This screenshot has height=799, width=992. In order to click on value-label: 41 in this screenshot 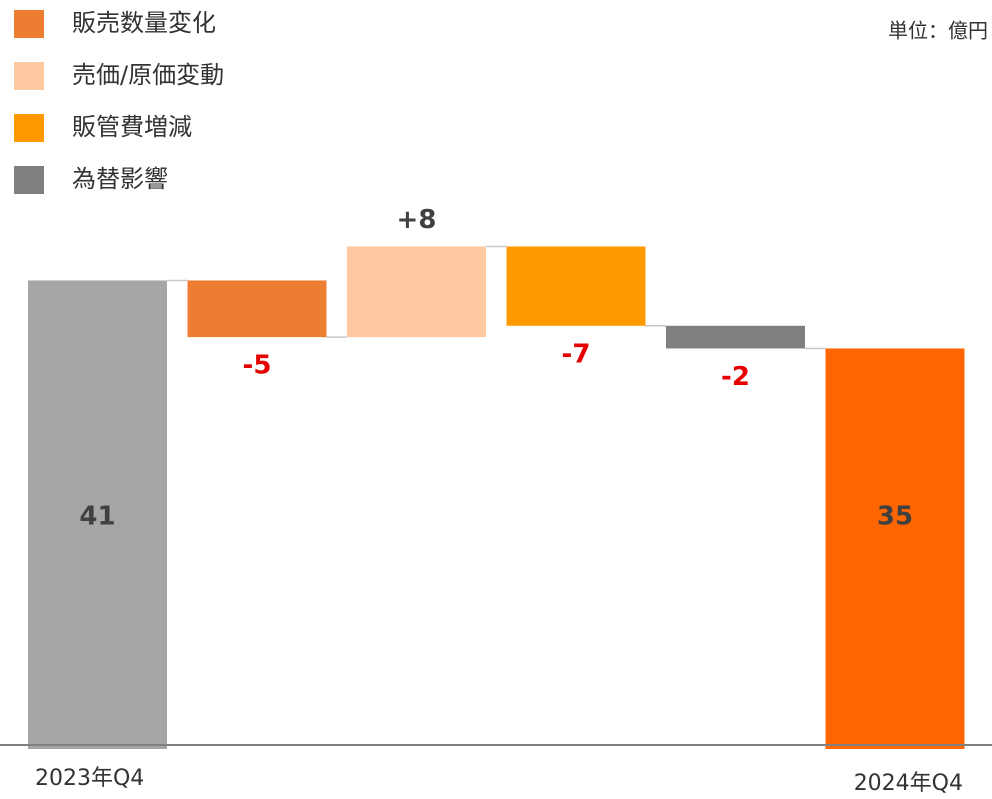, I will do `click(97, 517)`.